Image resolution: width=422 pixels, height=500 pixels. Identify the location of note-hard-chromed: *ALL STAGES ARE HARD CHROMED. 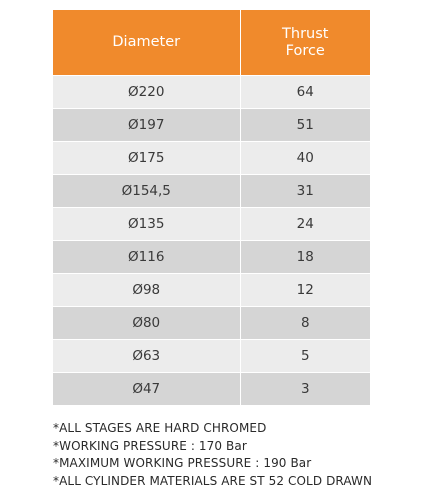
(160, 428).